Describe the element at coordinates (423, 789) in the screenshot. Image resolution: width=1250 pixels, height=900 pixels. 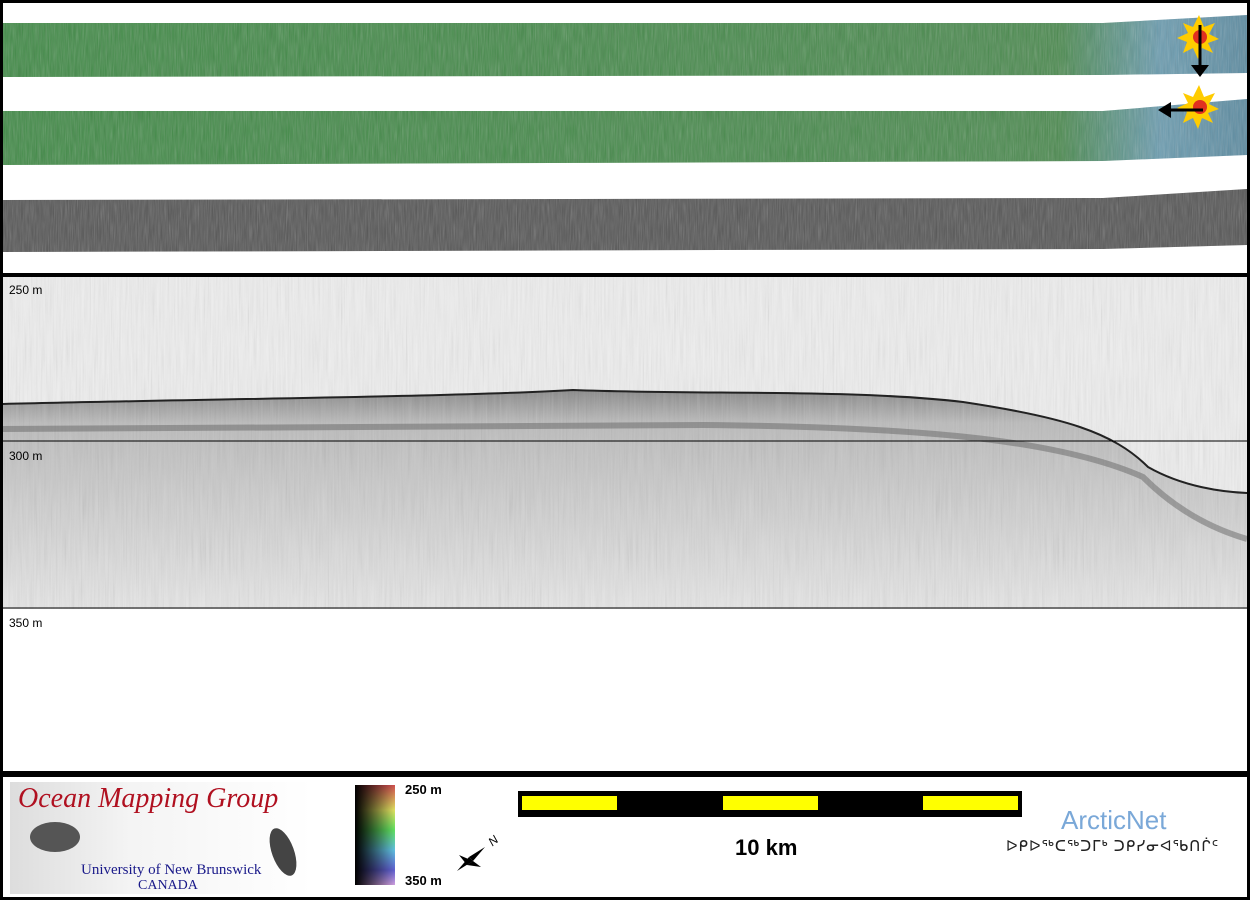
I see `colorbar-top-label: 250 m` at that location.